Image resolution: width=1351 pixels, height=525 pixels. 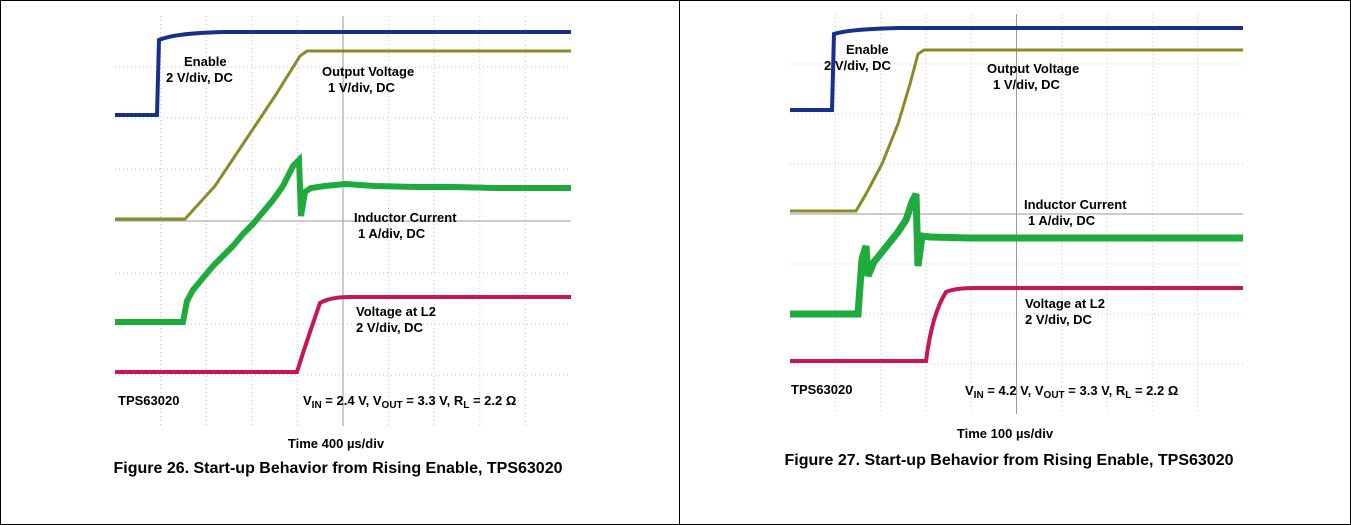 What do you see at coordinates (1072, 392) in the screenshot?
I see `test-conditions: VIN = 4.2 V, VOUT = 3.3 V, RL = 2.2 Ω` at bounding box center [1072, 392].